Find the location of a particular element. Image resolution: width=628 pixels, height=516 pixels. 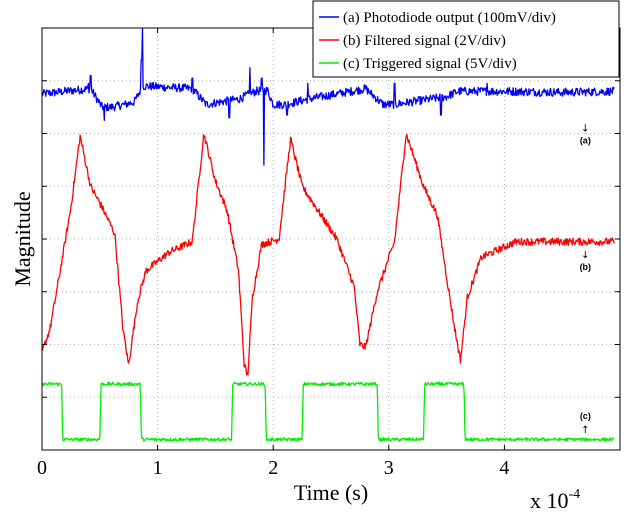

x-tick-label: 1 is located at coordinates (158, 468).